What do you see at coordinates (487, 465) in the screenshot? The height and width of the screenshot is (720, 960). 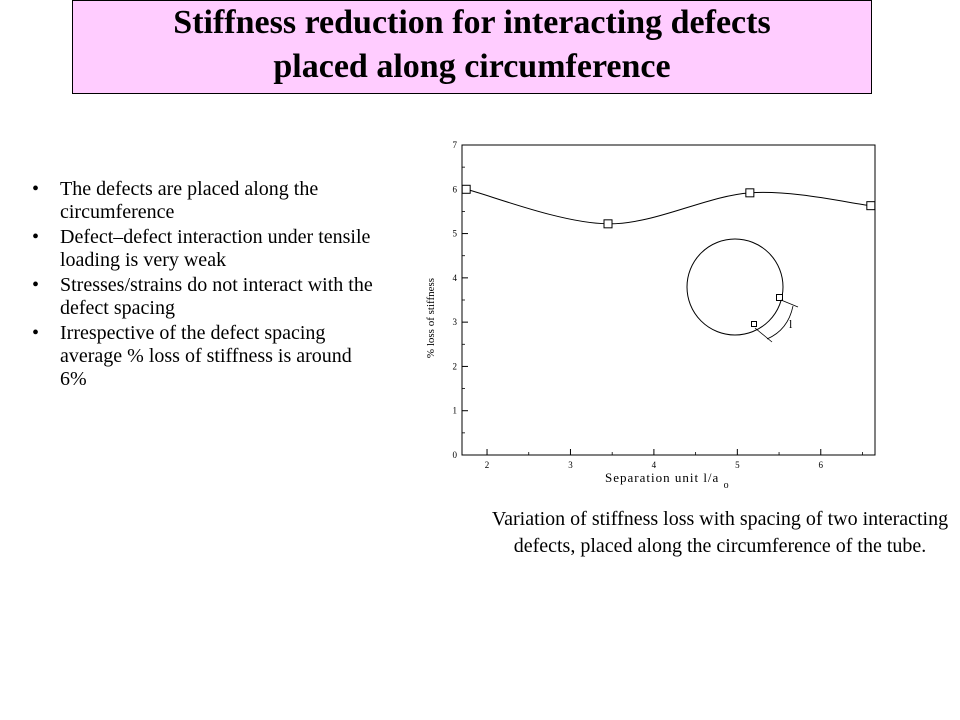 I see `x-tick-label: 2` at bounding box center [487, 465].